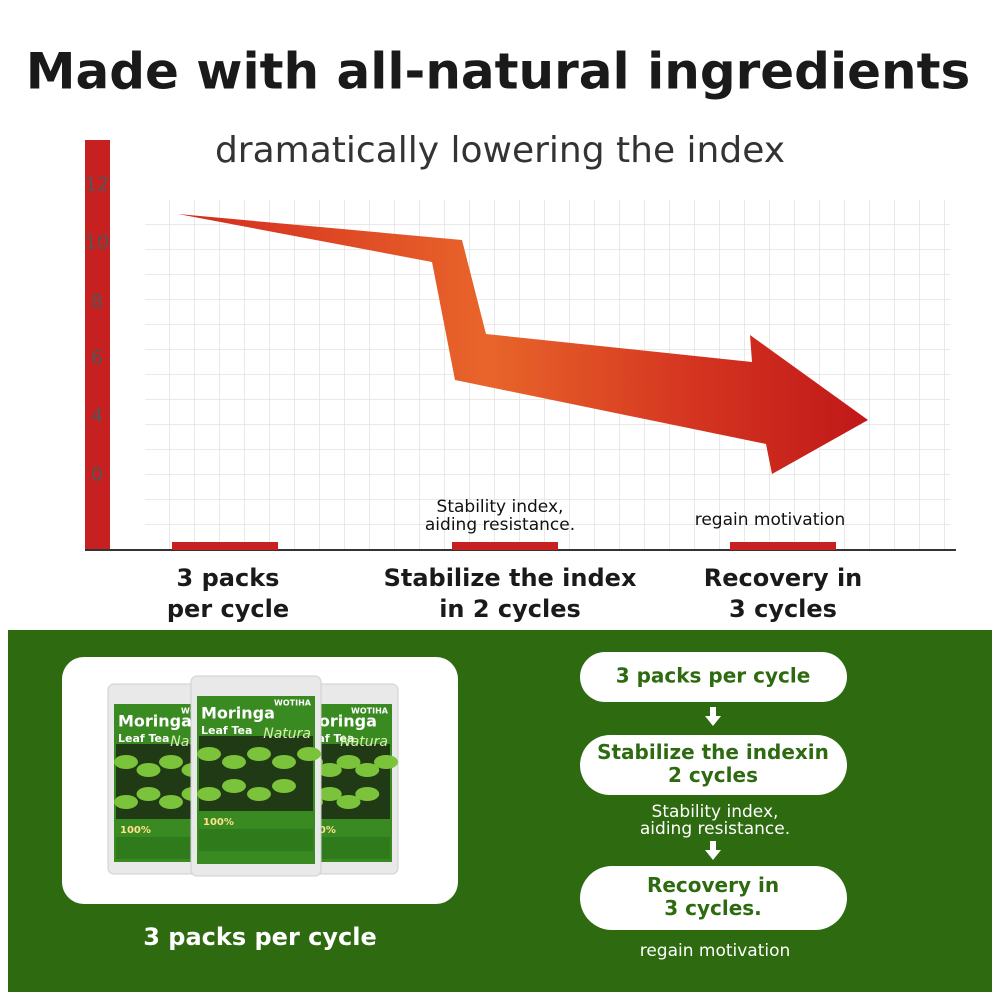 The height and width of the screenshot is (1000, 1000). Describe the element at coordinates (97, 345) in the screenshot. I see `y-axis-bar` at that location.